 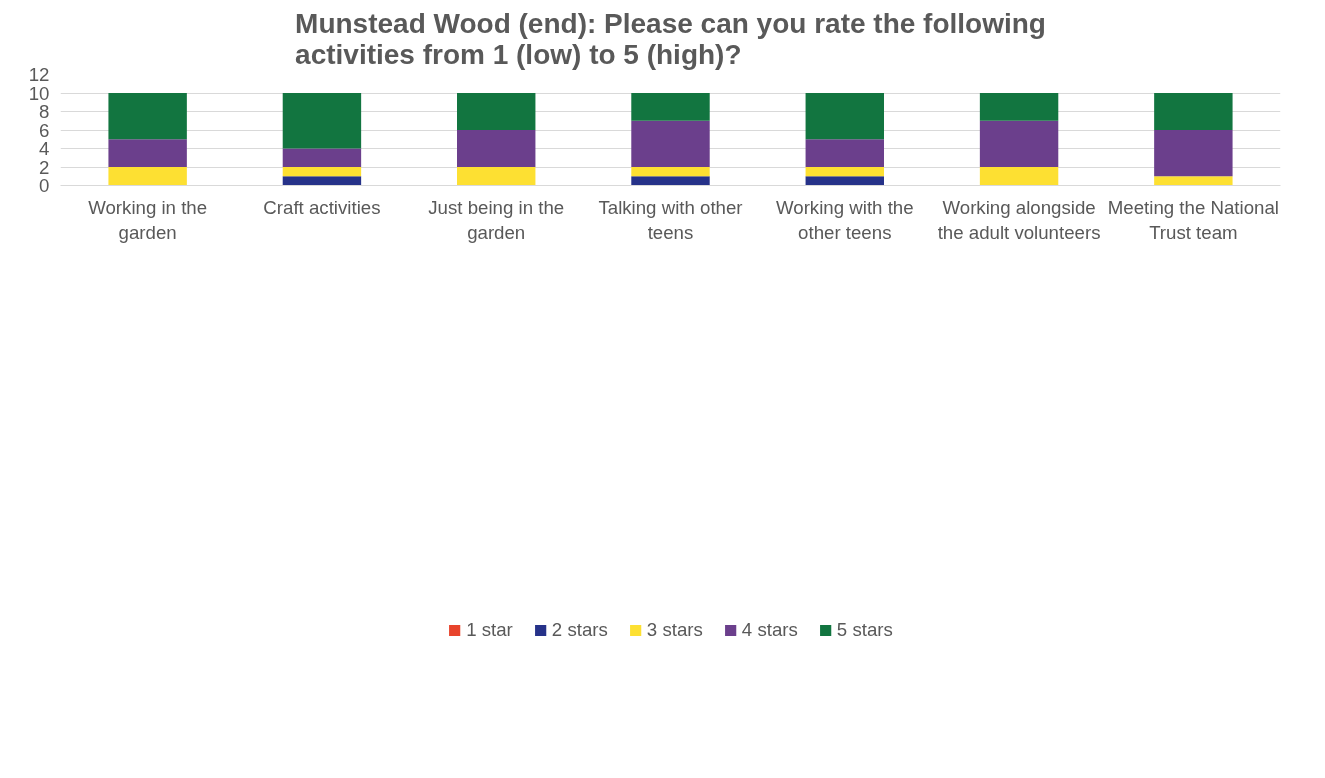 What do you see at coordinates (44, 130) in the screenshot?
I see `y-tick-label: 6` at bounding box center [44, 130].